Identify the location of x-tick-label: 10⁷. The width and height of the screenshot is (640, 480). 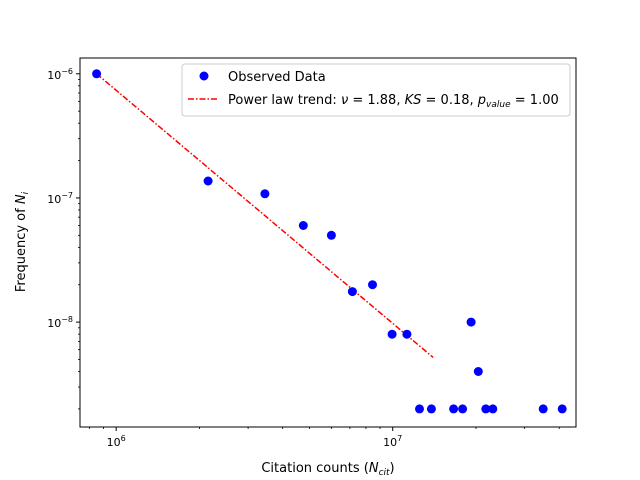
(392, 441).